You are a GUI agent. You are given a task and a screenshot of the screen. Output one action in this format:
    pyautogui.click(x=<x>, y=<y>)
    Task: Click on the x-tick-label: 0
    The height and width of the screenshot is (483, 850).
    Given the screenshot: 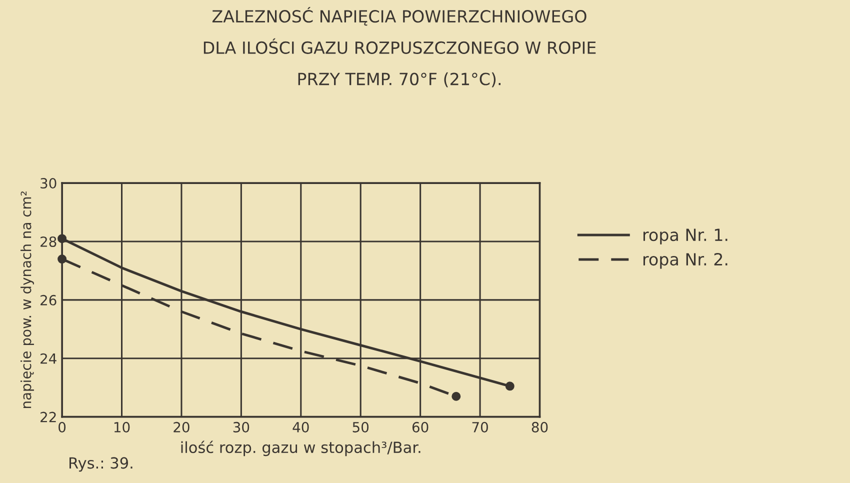 What is the action you would take?
    pyautogui.click(x=62, y=427)
    